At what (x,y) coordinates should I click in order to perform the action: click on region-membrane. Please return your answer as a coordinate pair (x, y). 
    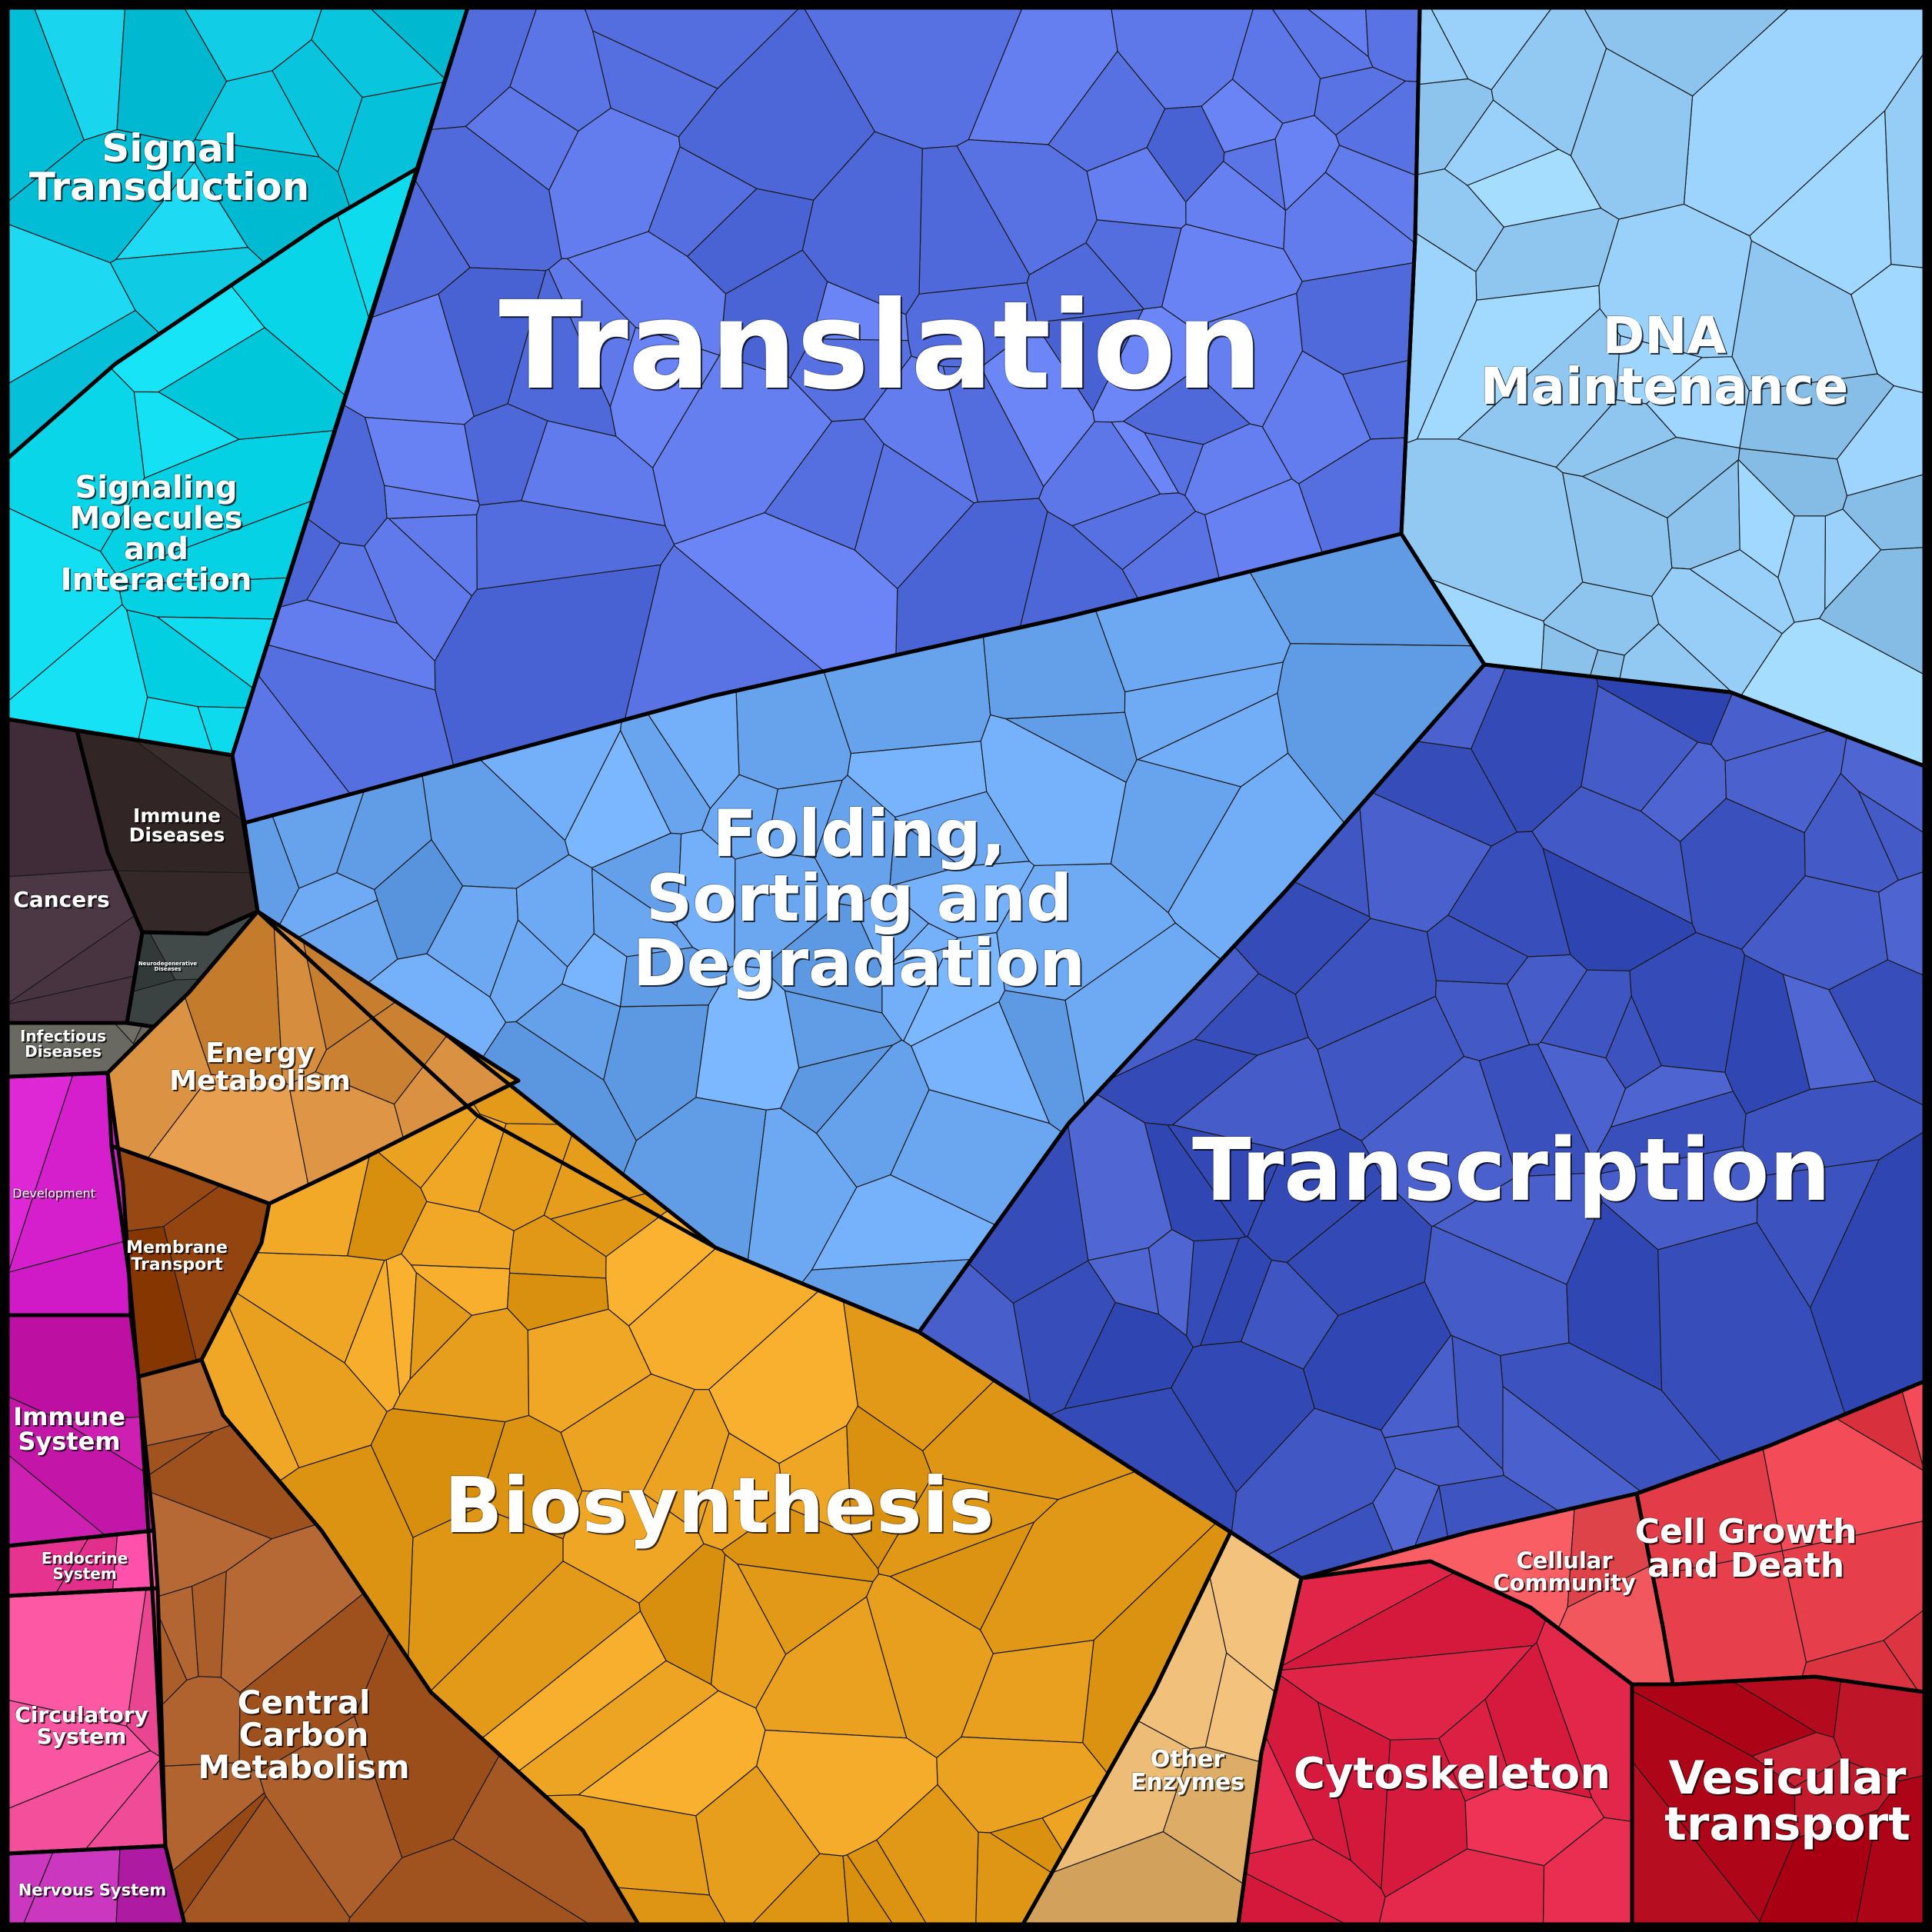
    Looking at the image, I should click on (190, 1261).